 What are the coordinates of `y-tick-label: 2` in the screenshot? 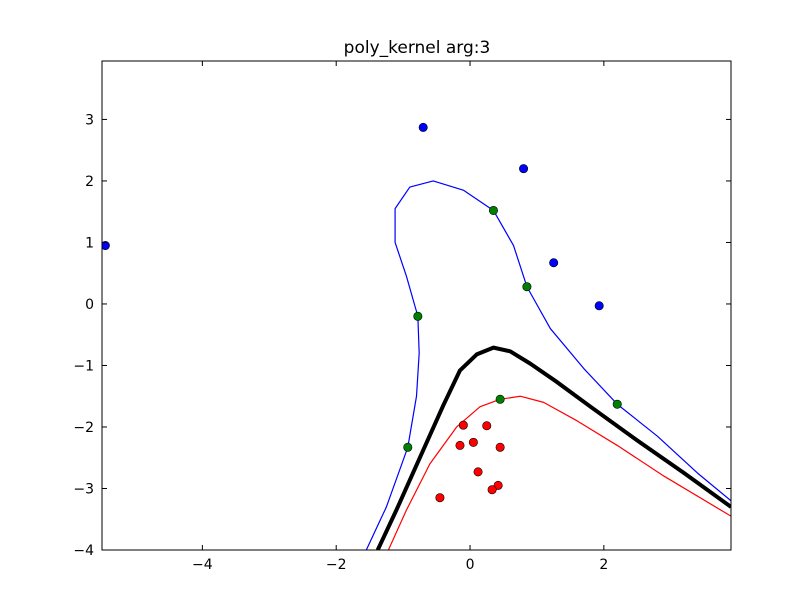 It's located at (89, 182).